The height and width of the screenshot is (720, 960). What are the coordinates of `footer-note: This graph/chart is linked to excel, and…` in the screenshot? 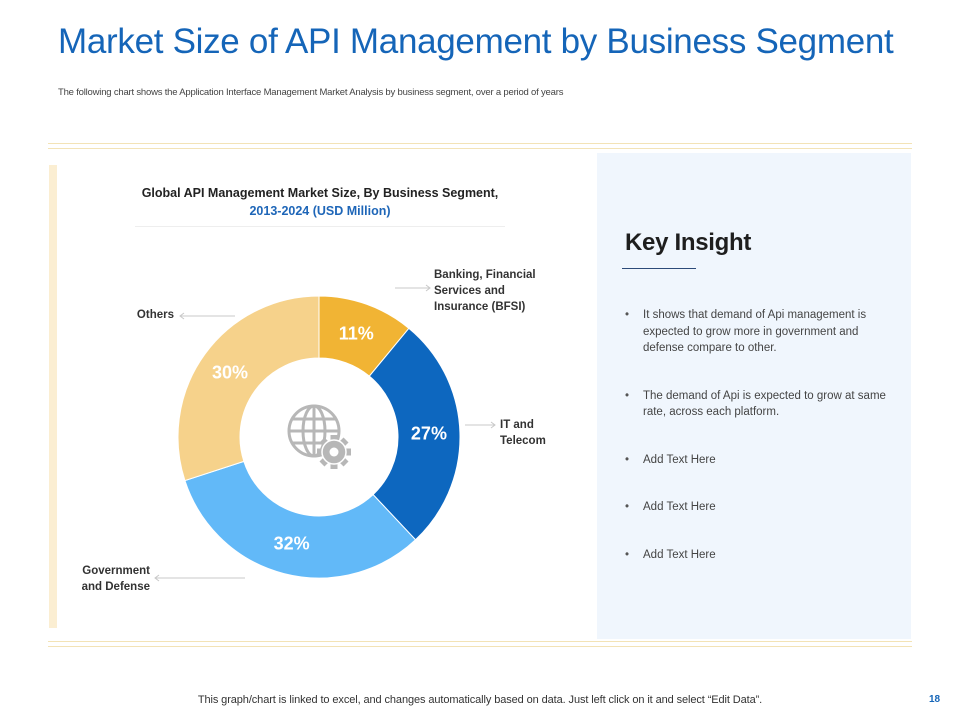 It's located at (480, 700).